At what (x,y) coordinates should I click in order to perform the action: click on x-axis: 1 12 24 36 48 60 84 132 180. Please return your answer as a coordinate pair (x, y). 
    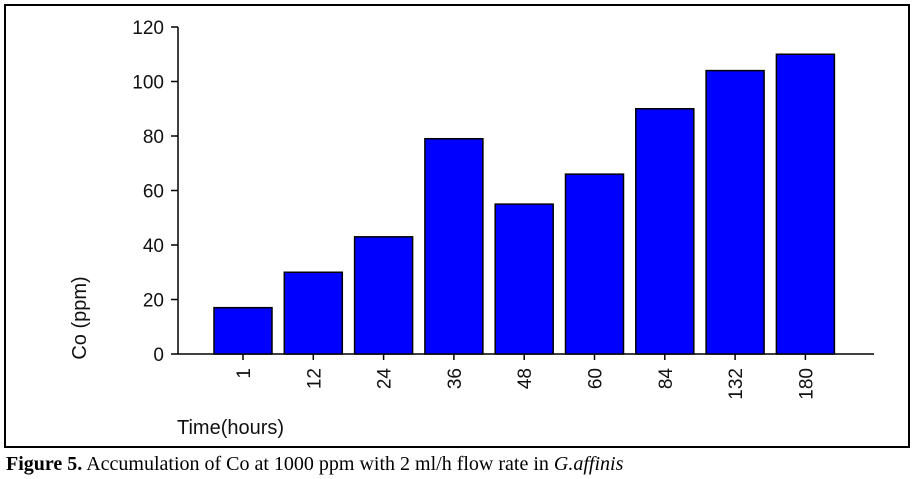
    Looking at the image, I should click on (526, 376).